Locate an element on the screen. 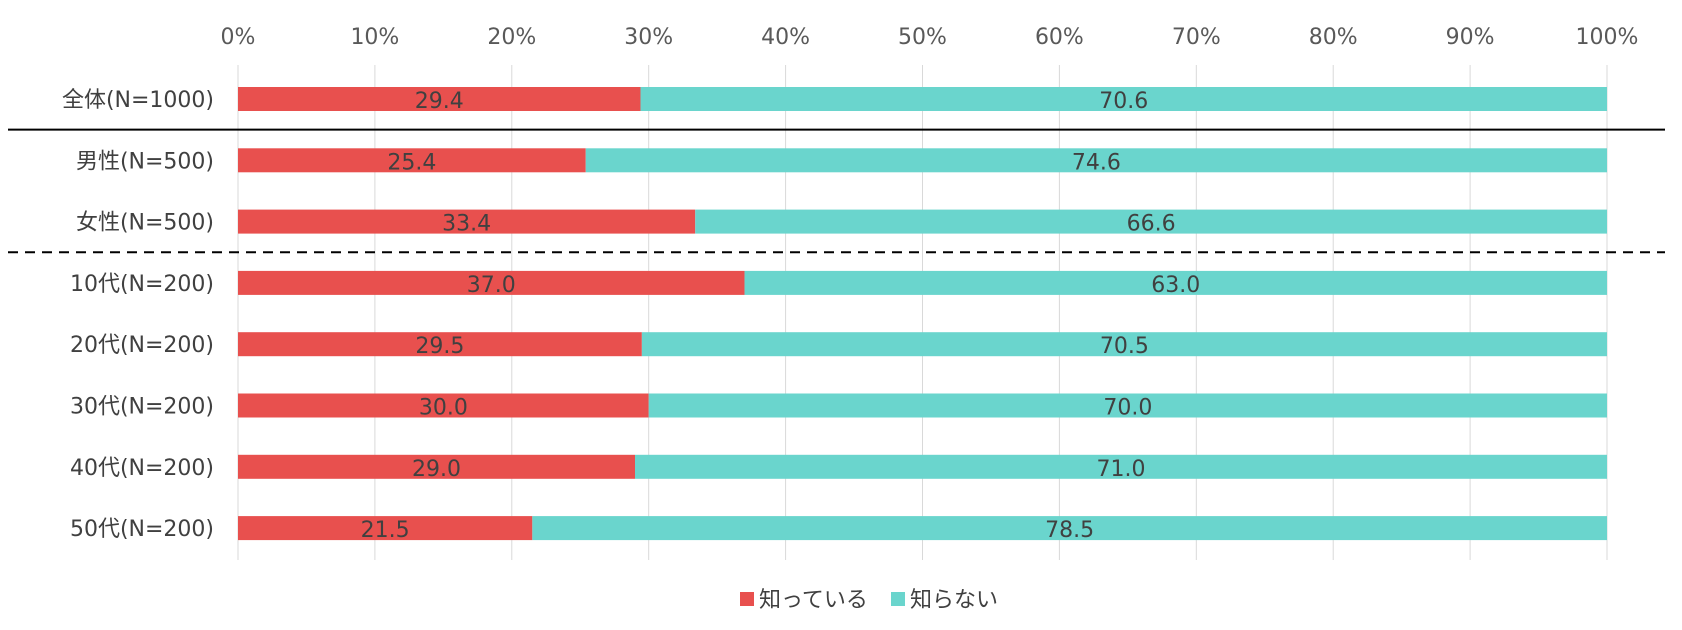  x-tick-label: 10% is located at coordinates (374, 37).